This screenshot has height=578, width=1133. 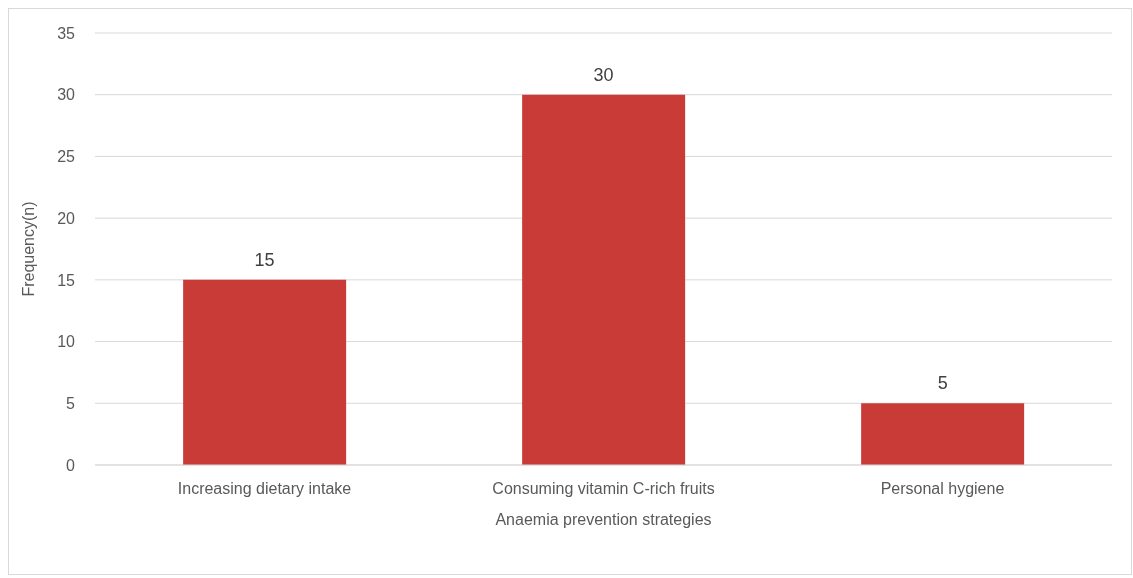 I want to click on y-tick-label: 5, so click(x=71, y=403).